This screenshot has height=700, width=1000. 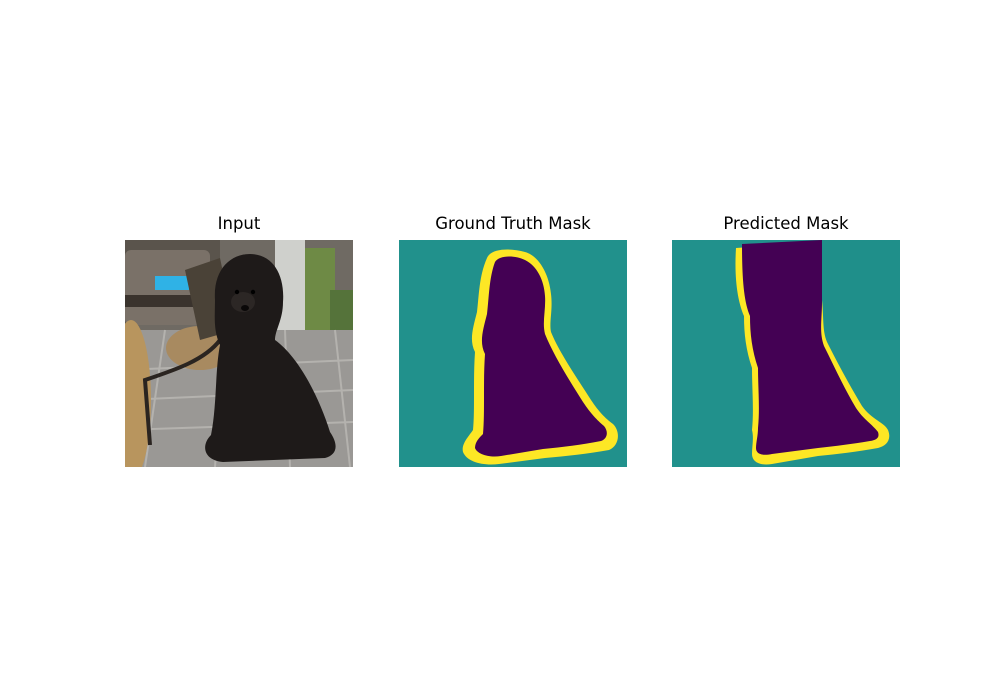 What do you see at coordinates (861, 290) in the screenshot?
I see `pred-background-region-right` at bounding box center [861, 290].